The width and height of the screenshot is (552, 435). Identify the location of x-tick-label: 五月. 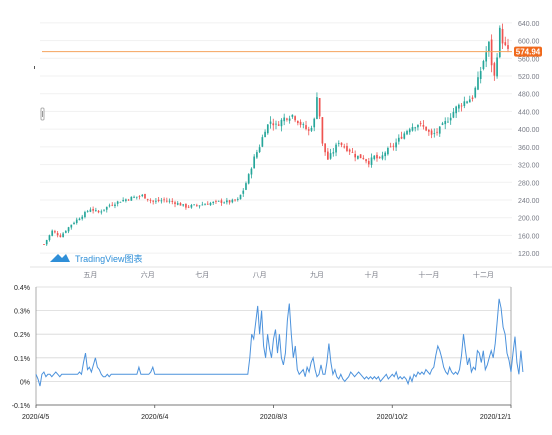
(90, 275).